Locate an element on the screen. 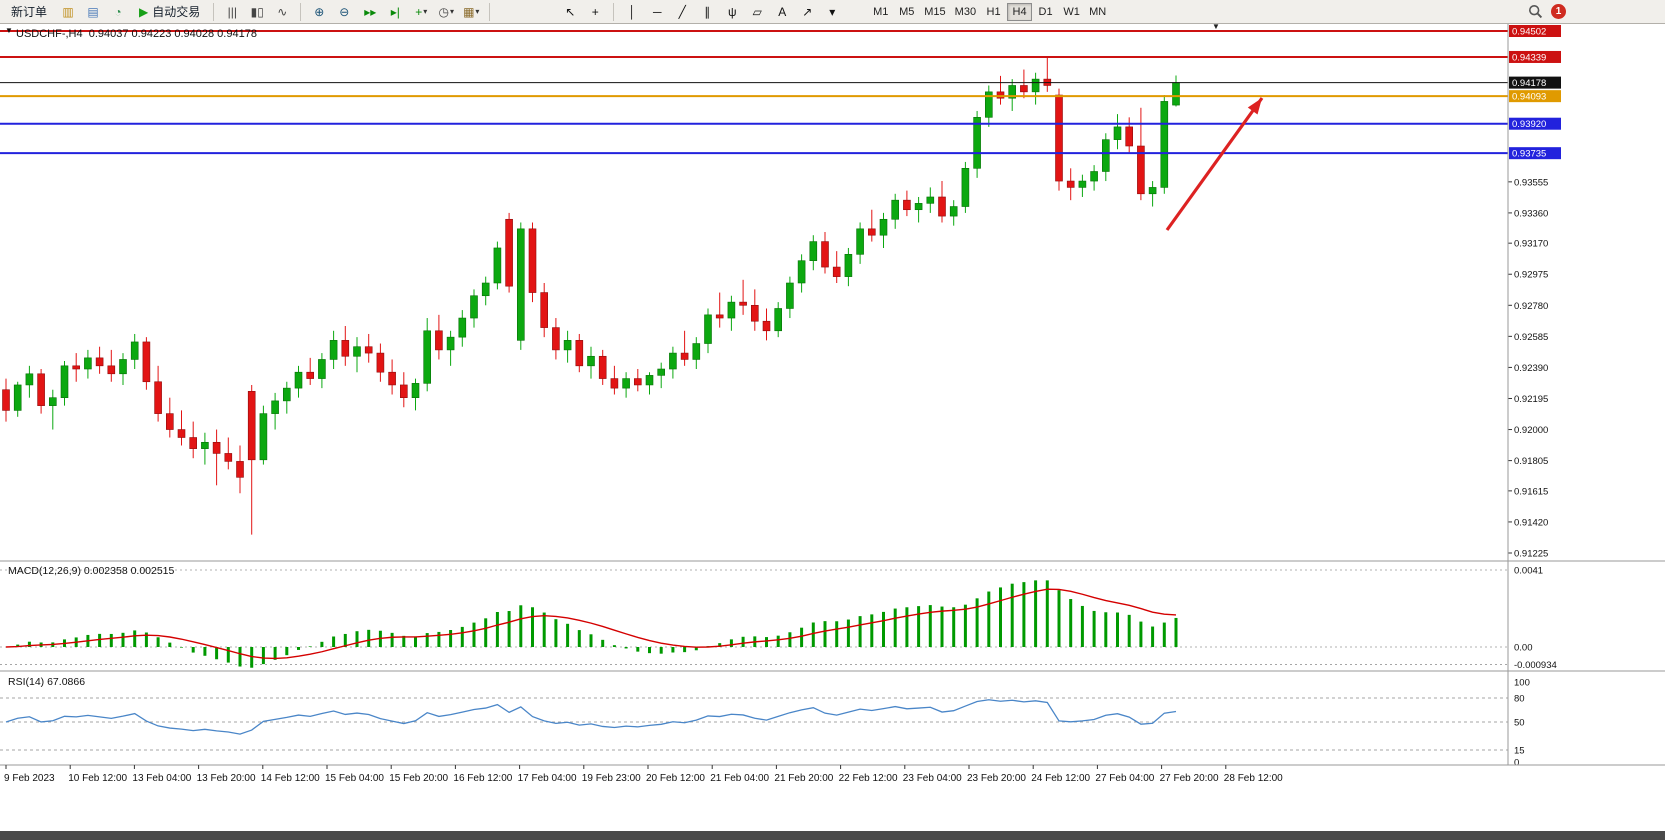 This screenshot has height=840, width=1665. search-icon is located at coordinates (1535, 11).